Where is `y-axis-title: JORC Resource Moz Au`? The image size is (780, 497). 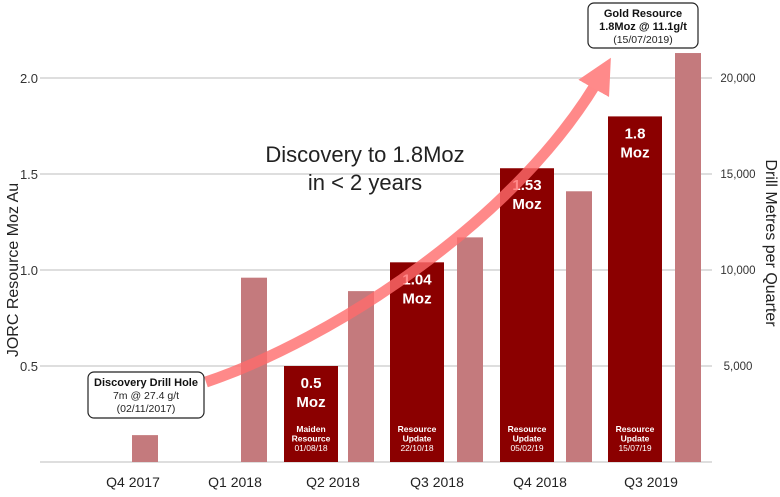
y-axis-title: JORC Resource Moz Au is located at coordinates (13, 270).